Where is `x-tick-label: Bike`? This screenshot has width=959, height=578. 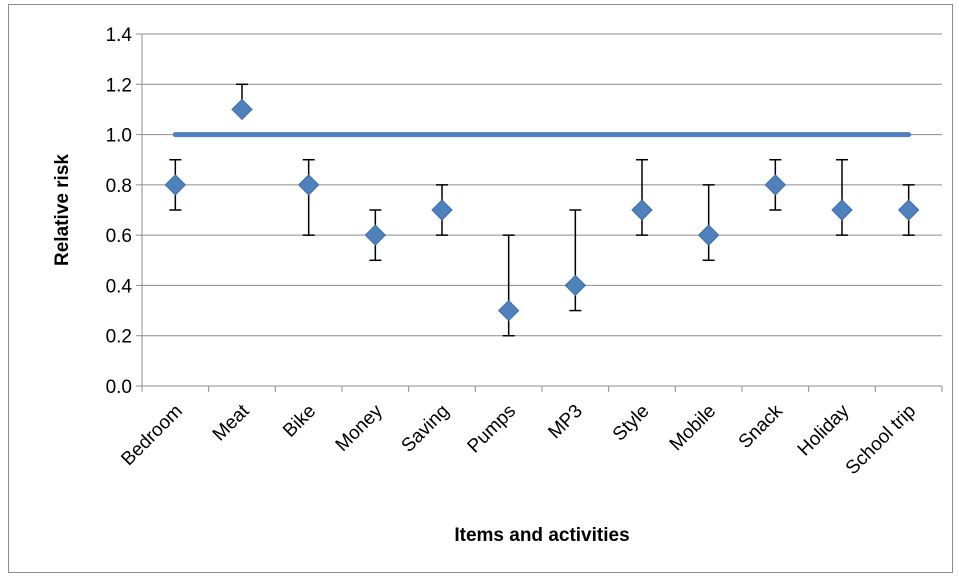
x-tick-label: Bike is located at coordinates (299, 421).